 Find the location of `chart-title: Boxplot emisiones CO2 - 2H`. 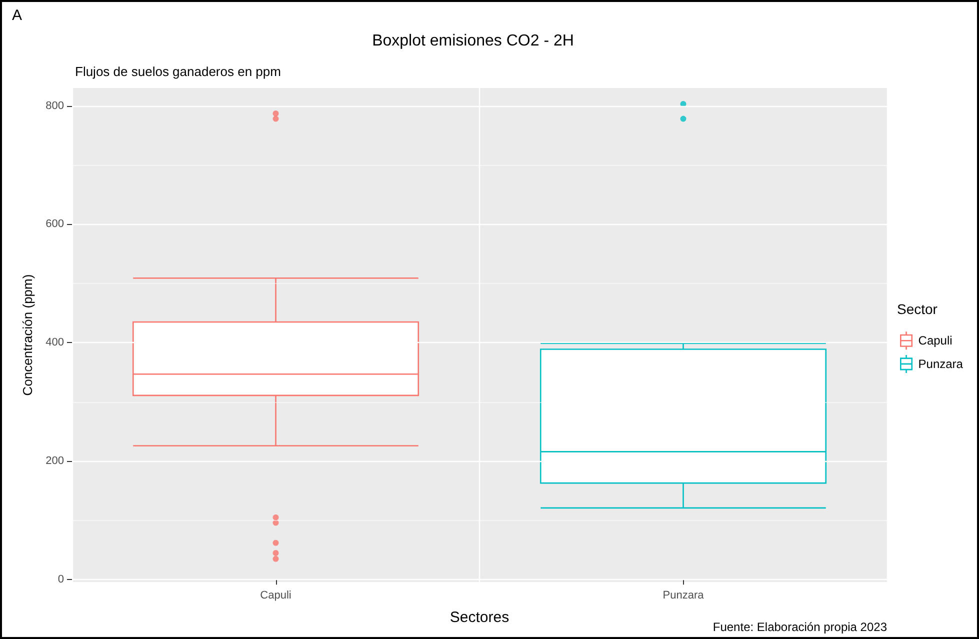

chart-title: Boxplot emisiones CO2 - 2H is located at coordinates (473, 41).